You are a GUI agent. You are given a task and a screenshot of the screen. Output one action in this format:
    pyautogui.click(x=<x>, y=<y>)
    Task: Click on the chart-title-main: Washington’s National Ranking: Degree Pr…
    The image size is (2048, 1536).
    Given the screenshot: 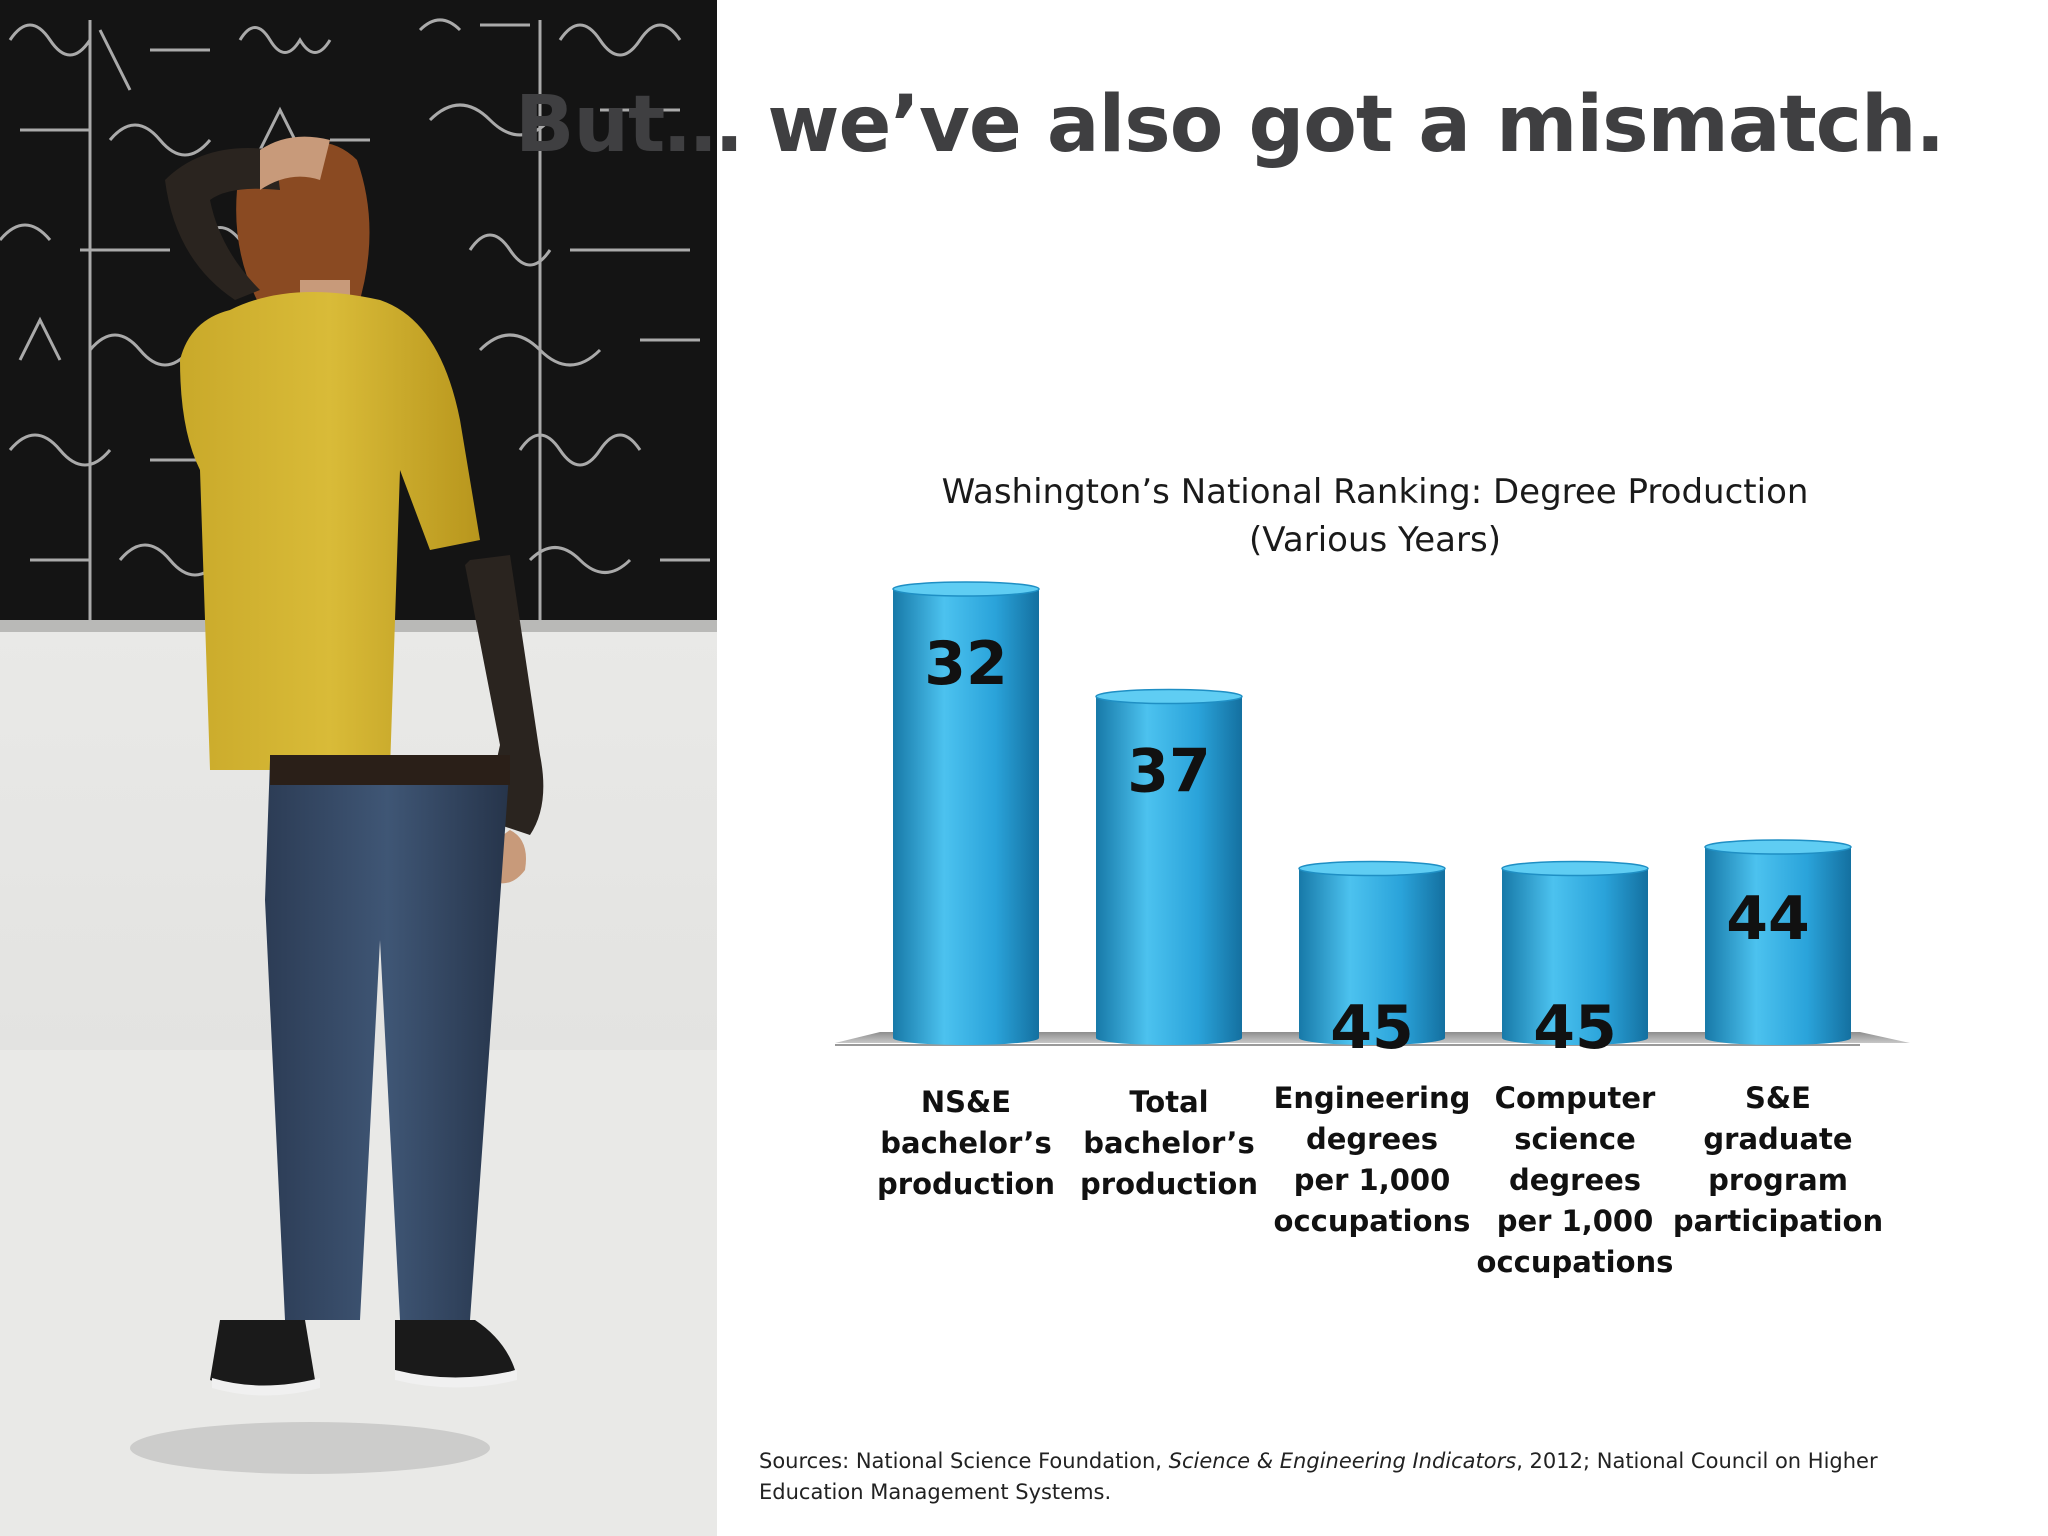 What is the action you would take?
    pyautogui.click(x=1375, y=492)
    